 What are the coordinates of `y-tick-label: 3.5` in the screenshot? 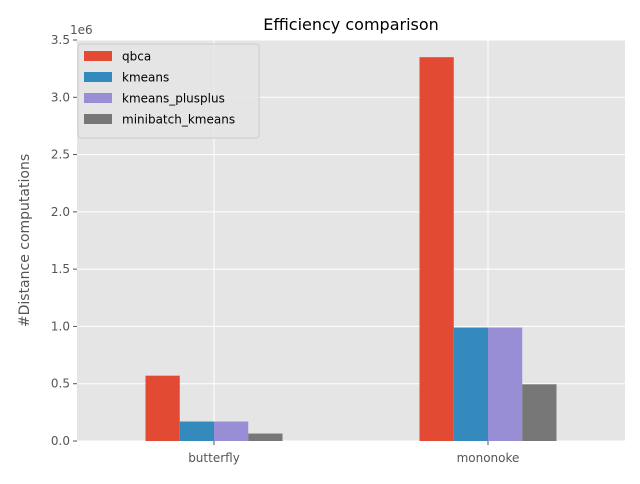 It's located at (60, 40).